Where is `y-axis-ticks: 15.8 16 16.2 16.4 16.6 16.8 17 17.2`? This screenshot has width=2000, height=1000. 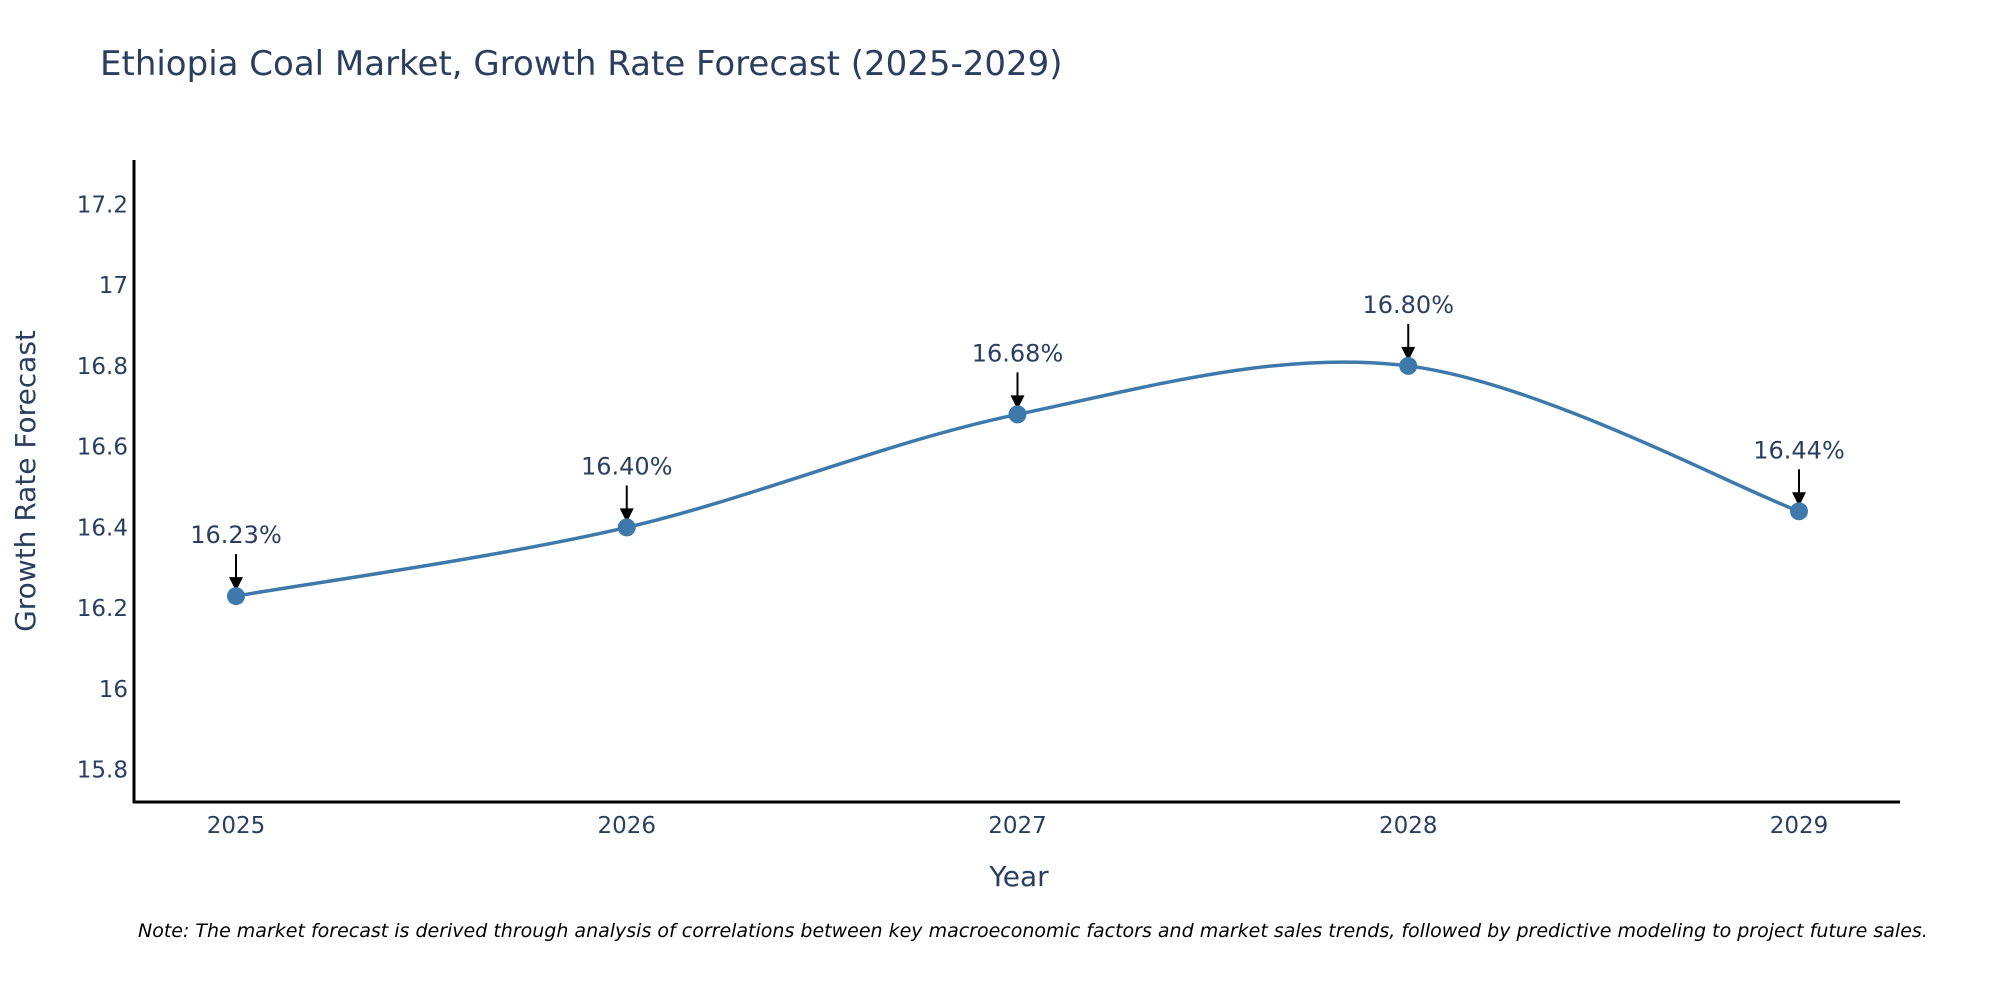
y-axis-ticks: 15.8 16 16.2 16.4 16.6 16.8 17 17.2 is located at coordinates (102, 487).